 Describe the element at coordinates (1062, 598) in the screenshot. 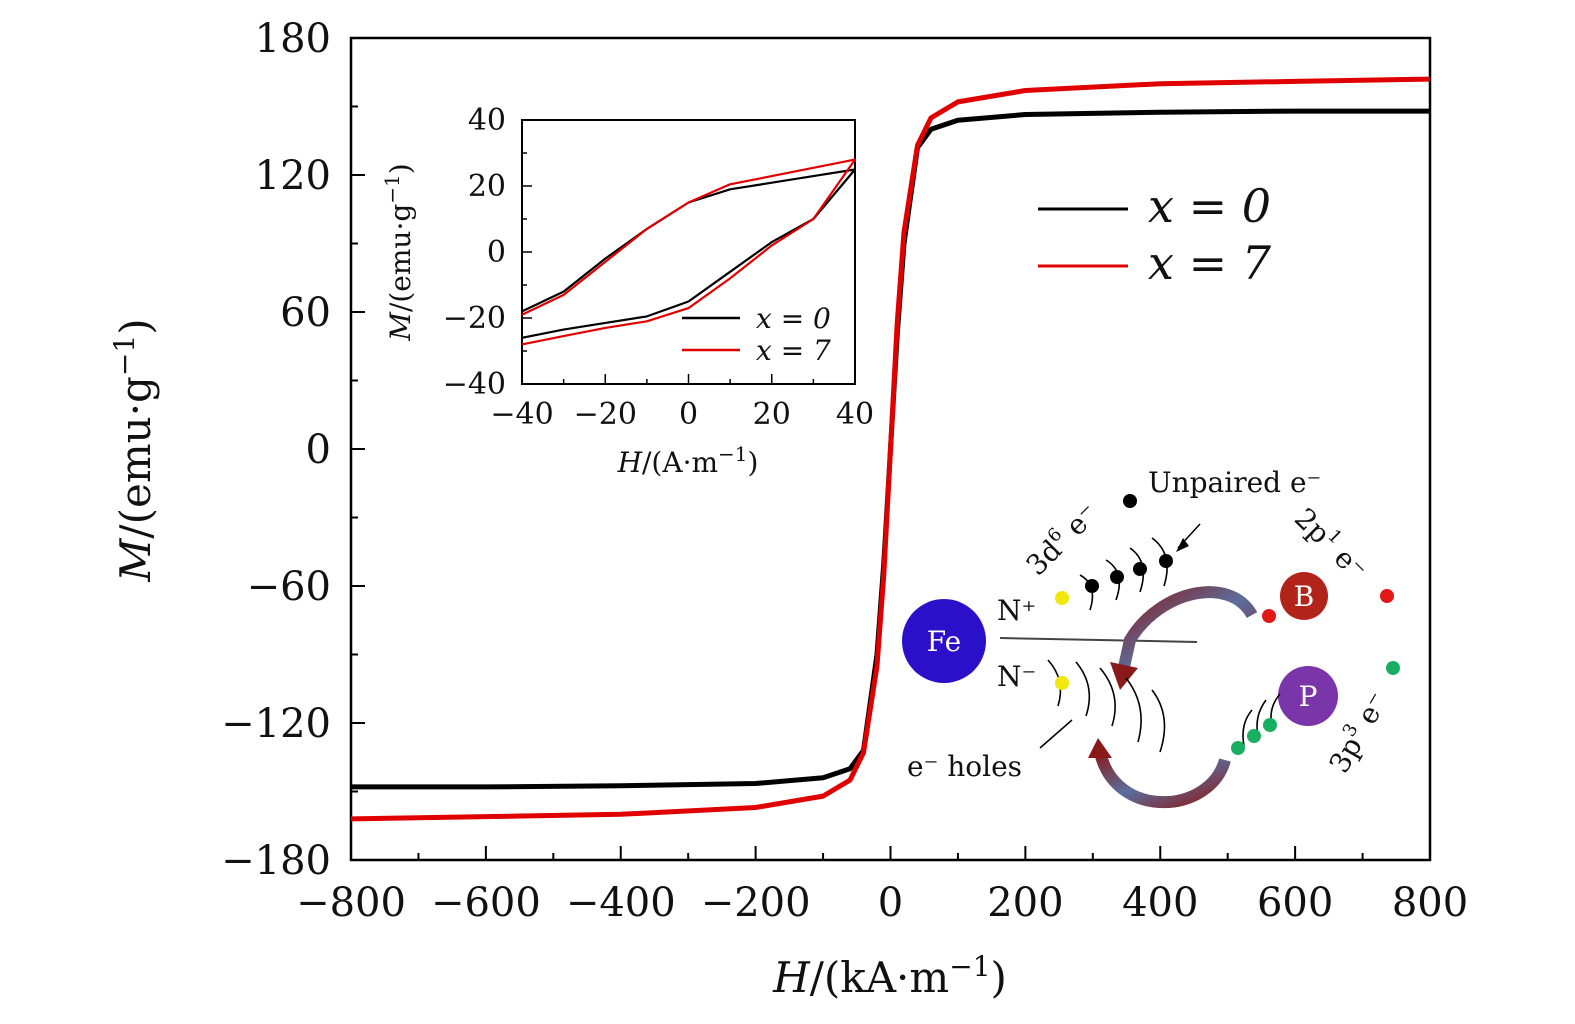

I see `electron-yellow-top` at that location.